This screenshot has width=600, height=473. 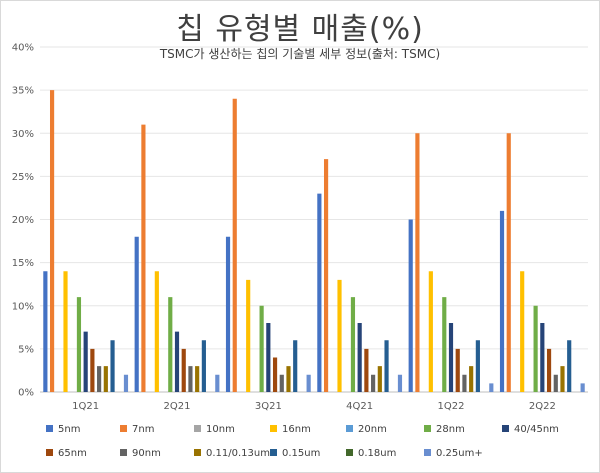 I want to click on legend-label: 0.15um, so click(x=301, y=453).